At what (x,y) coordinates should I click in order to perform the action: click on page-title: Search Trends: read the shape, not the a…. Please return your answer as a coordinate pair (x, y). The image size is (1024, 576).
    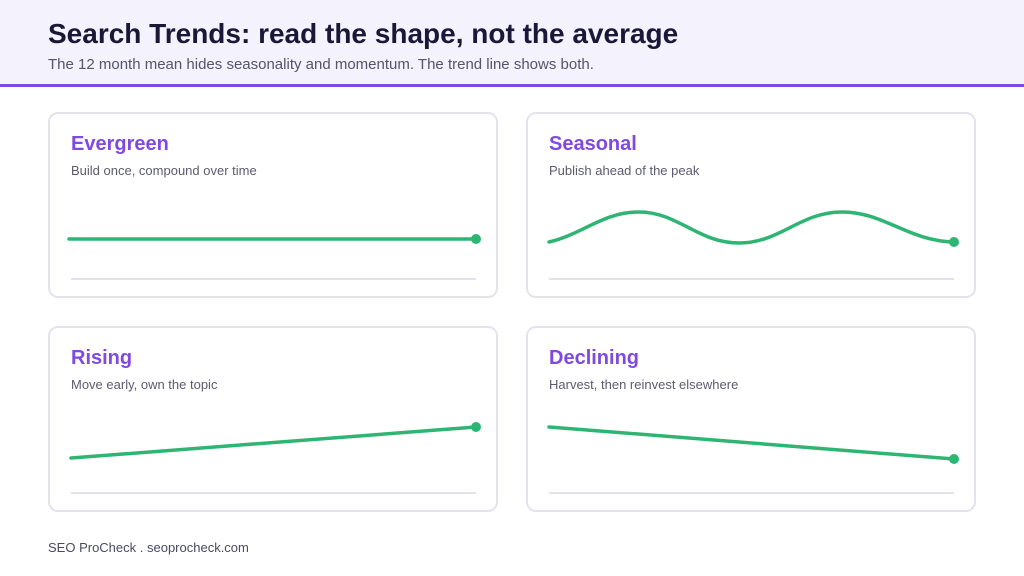
    Looking at the image, I should click on (363, 33).